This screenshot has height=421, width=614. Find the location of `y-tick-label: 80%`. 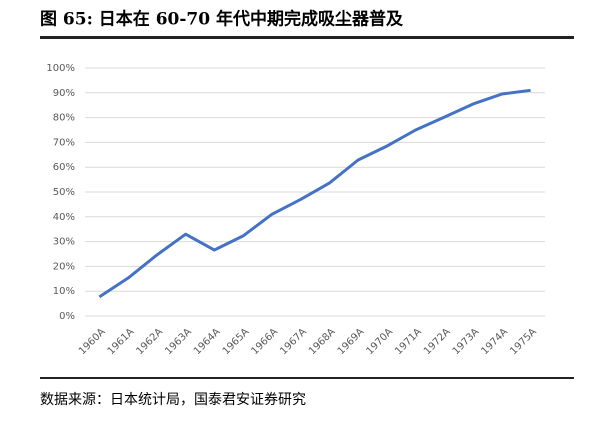

y-tick-label: 80% is located at coordinates (64, 118).